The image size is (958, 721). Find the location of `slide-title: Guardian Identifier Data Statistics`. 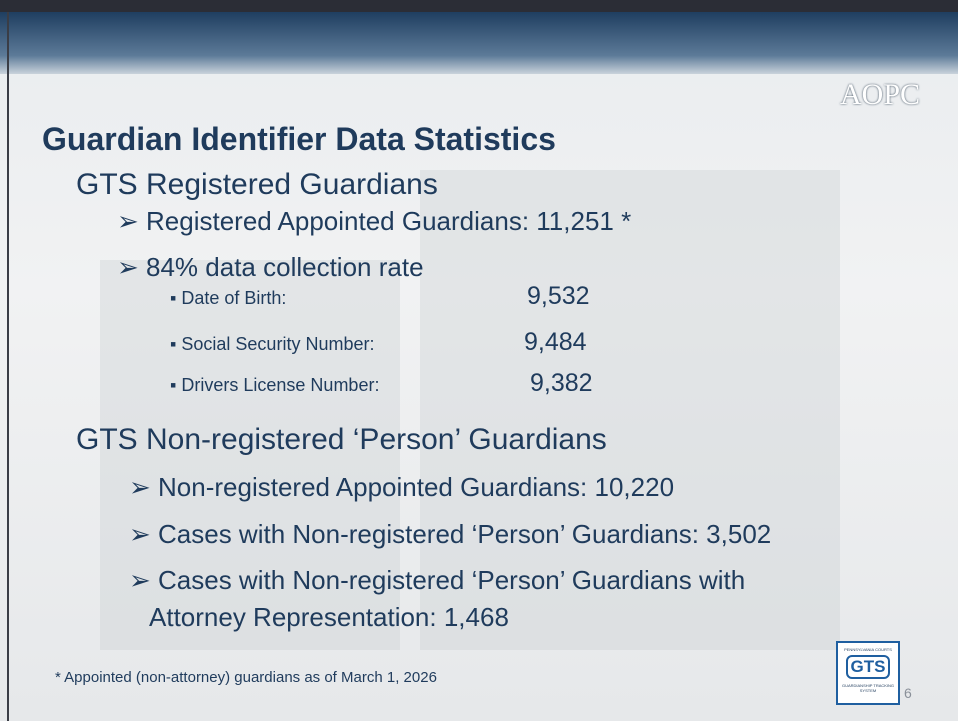

slide-title: Guardian Identifier Data Statistics is located at coordinates (299, 139).